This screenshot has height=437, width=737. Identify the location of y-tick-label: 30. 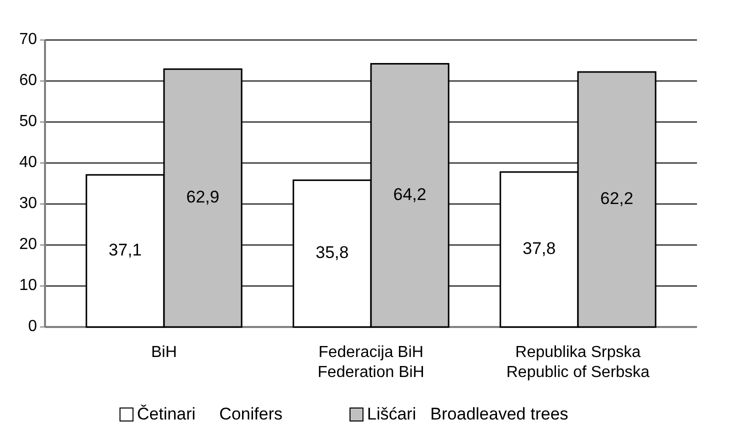
(28, 203).